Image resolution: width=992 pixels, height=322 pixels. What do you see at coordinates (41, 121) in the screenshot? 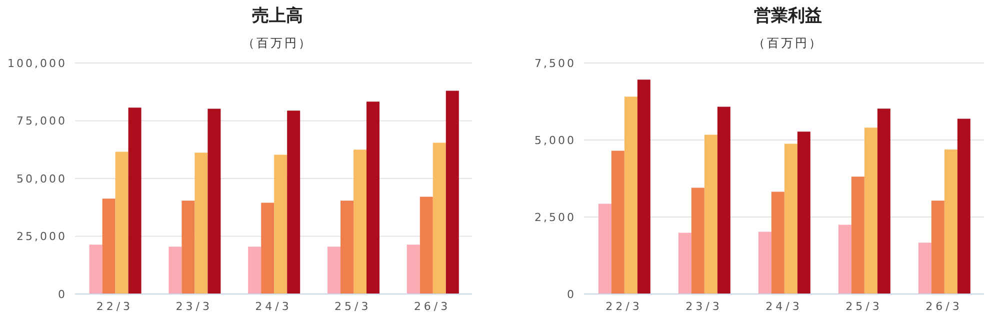
I see `y-tick-label: 75,000` at bounding box center [41, 121].